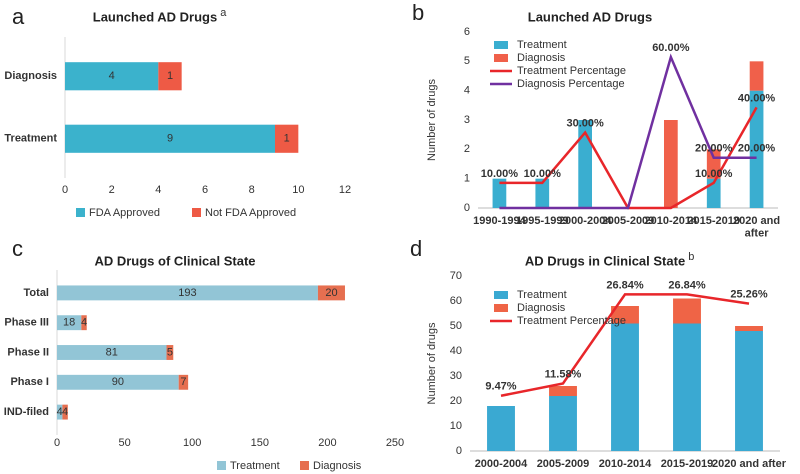 Image resolution: width=800 pixels, height=474 pixels. Describe the element at coordinates (456, 326) in the screenshot. I see `y-tick-label: 50` at that location.